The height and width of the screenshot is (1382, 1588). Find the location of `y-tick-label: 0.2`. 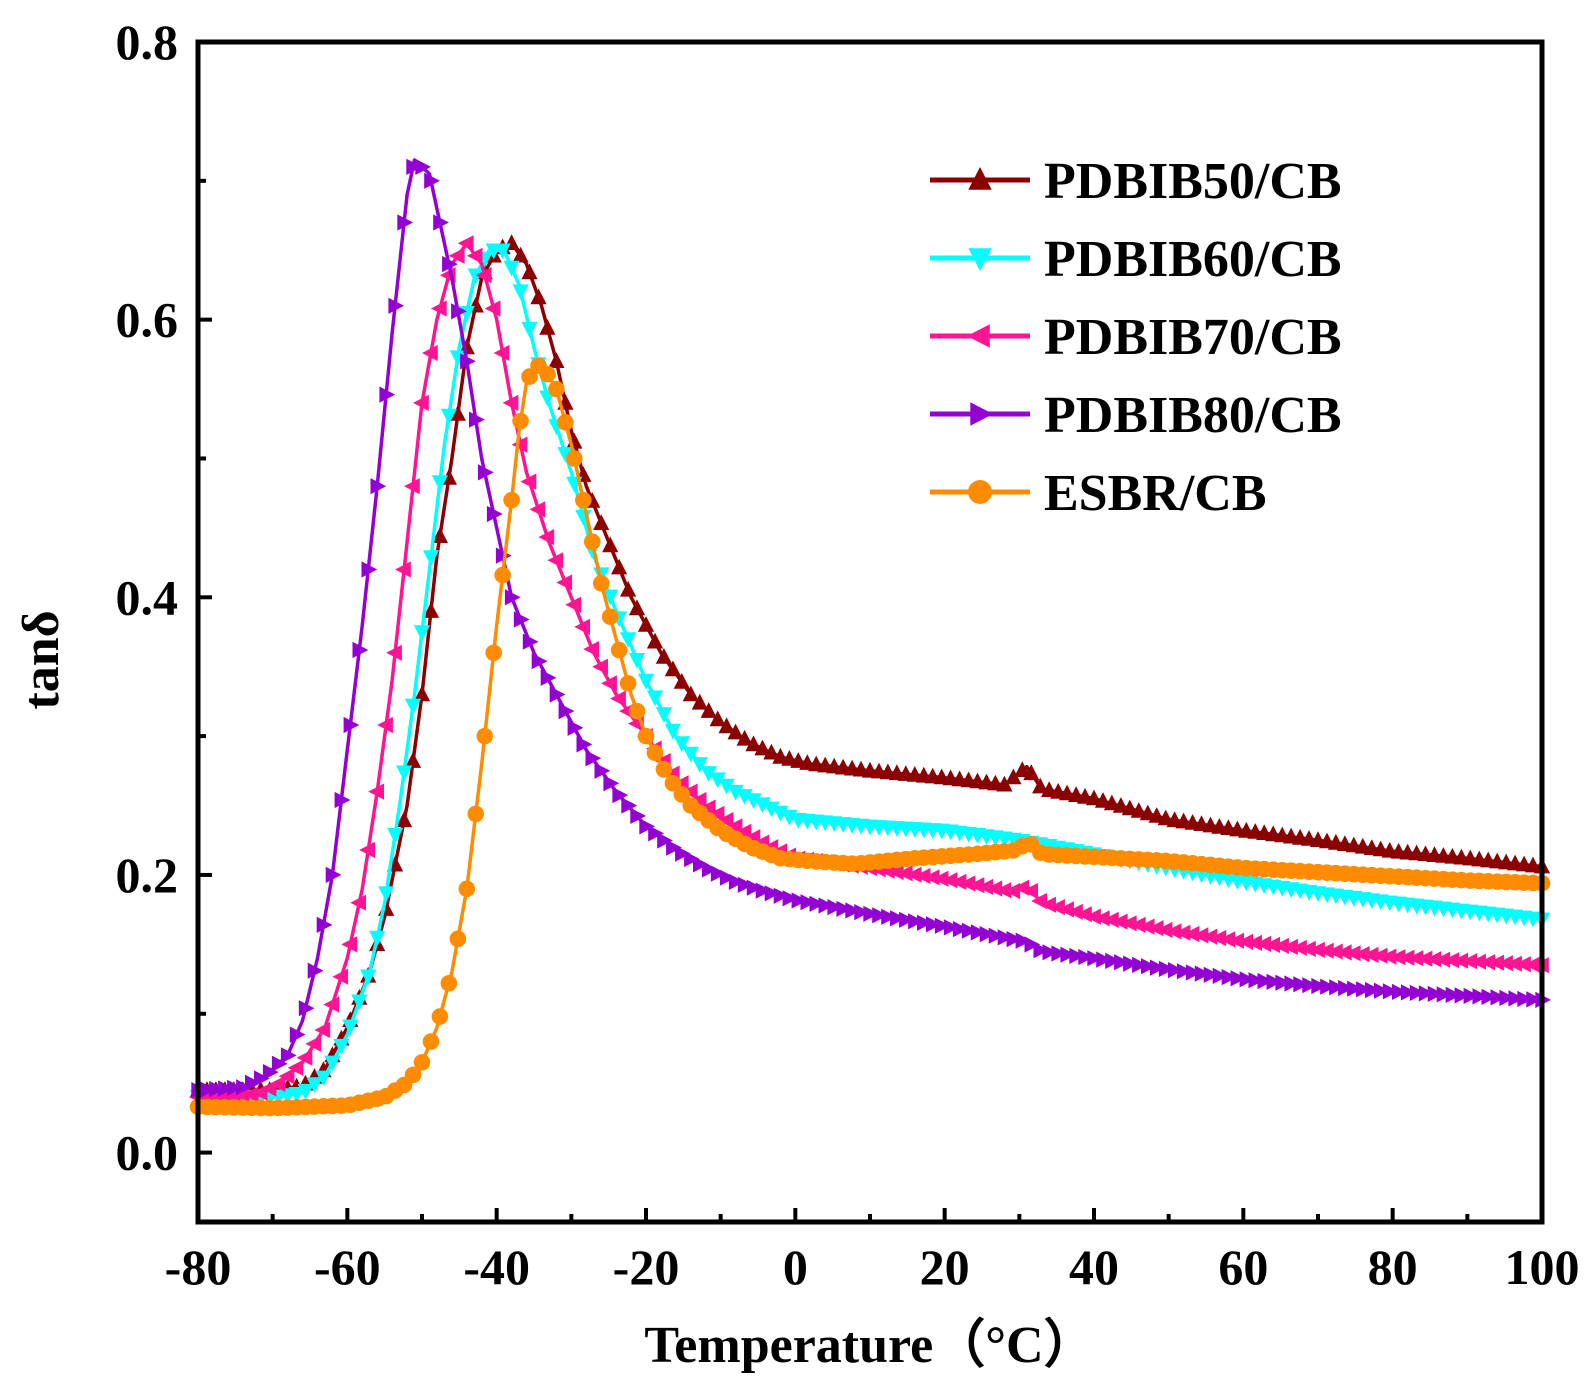

y-tick-label: 0.2 is located at coordinates (147, 875).